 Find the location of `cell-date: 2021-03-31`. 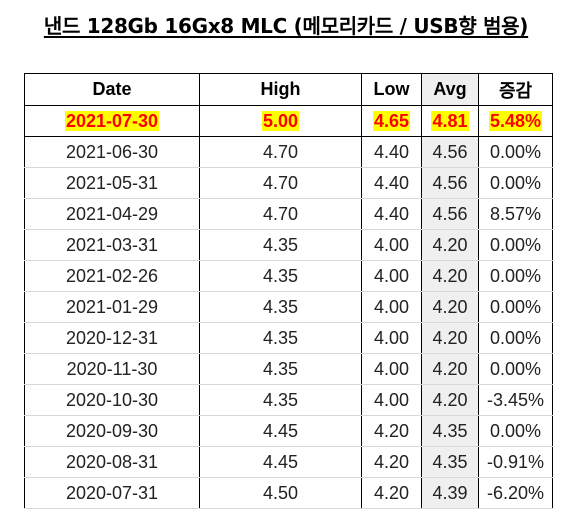

cell-date: 2021-03-31 is located at coordinates (112, 245).